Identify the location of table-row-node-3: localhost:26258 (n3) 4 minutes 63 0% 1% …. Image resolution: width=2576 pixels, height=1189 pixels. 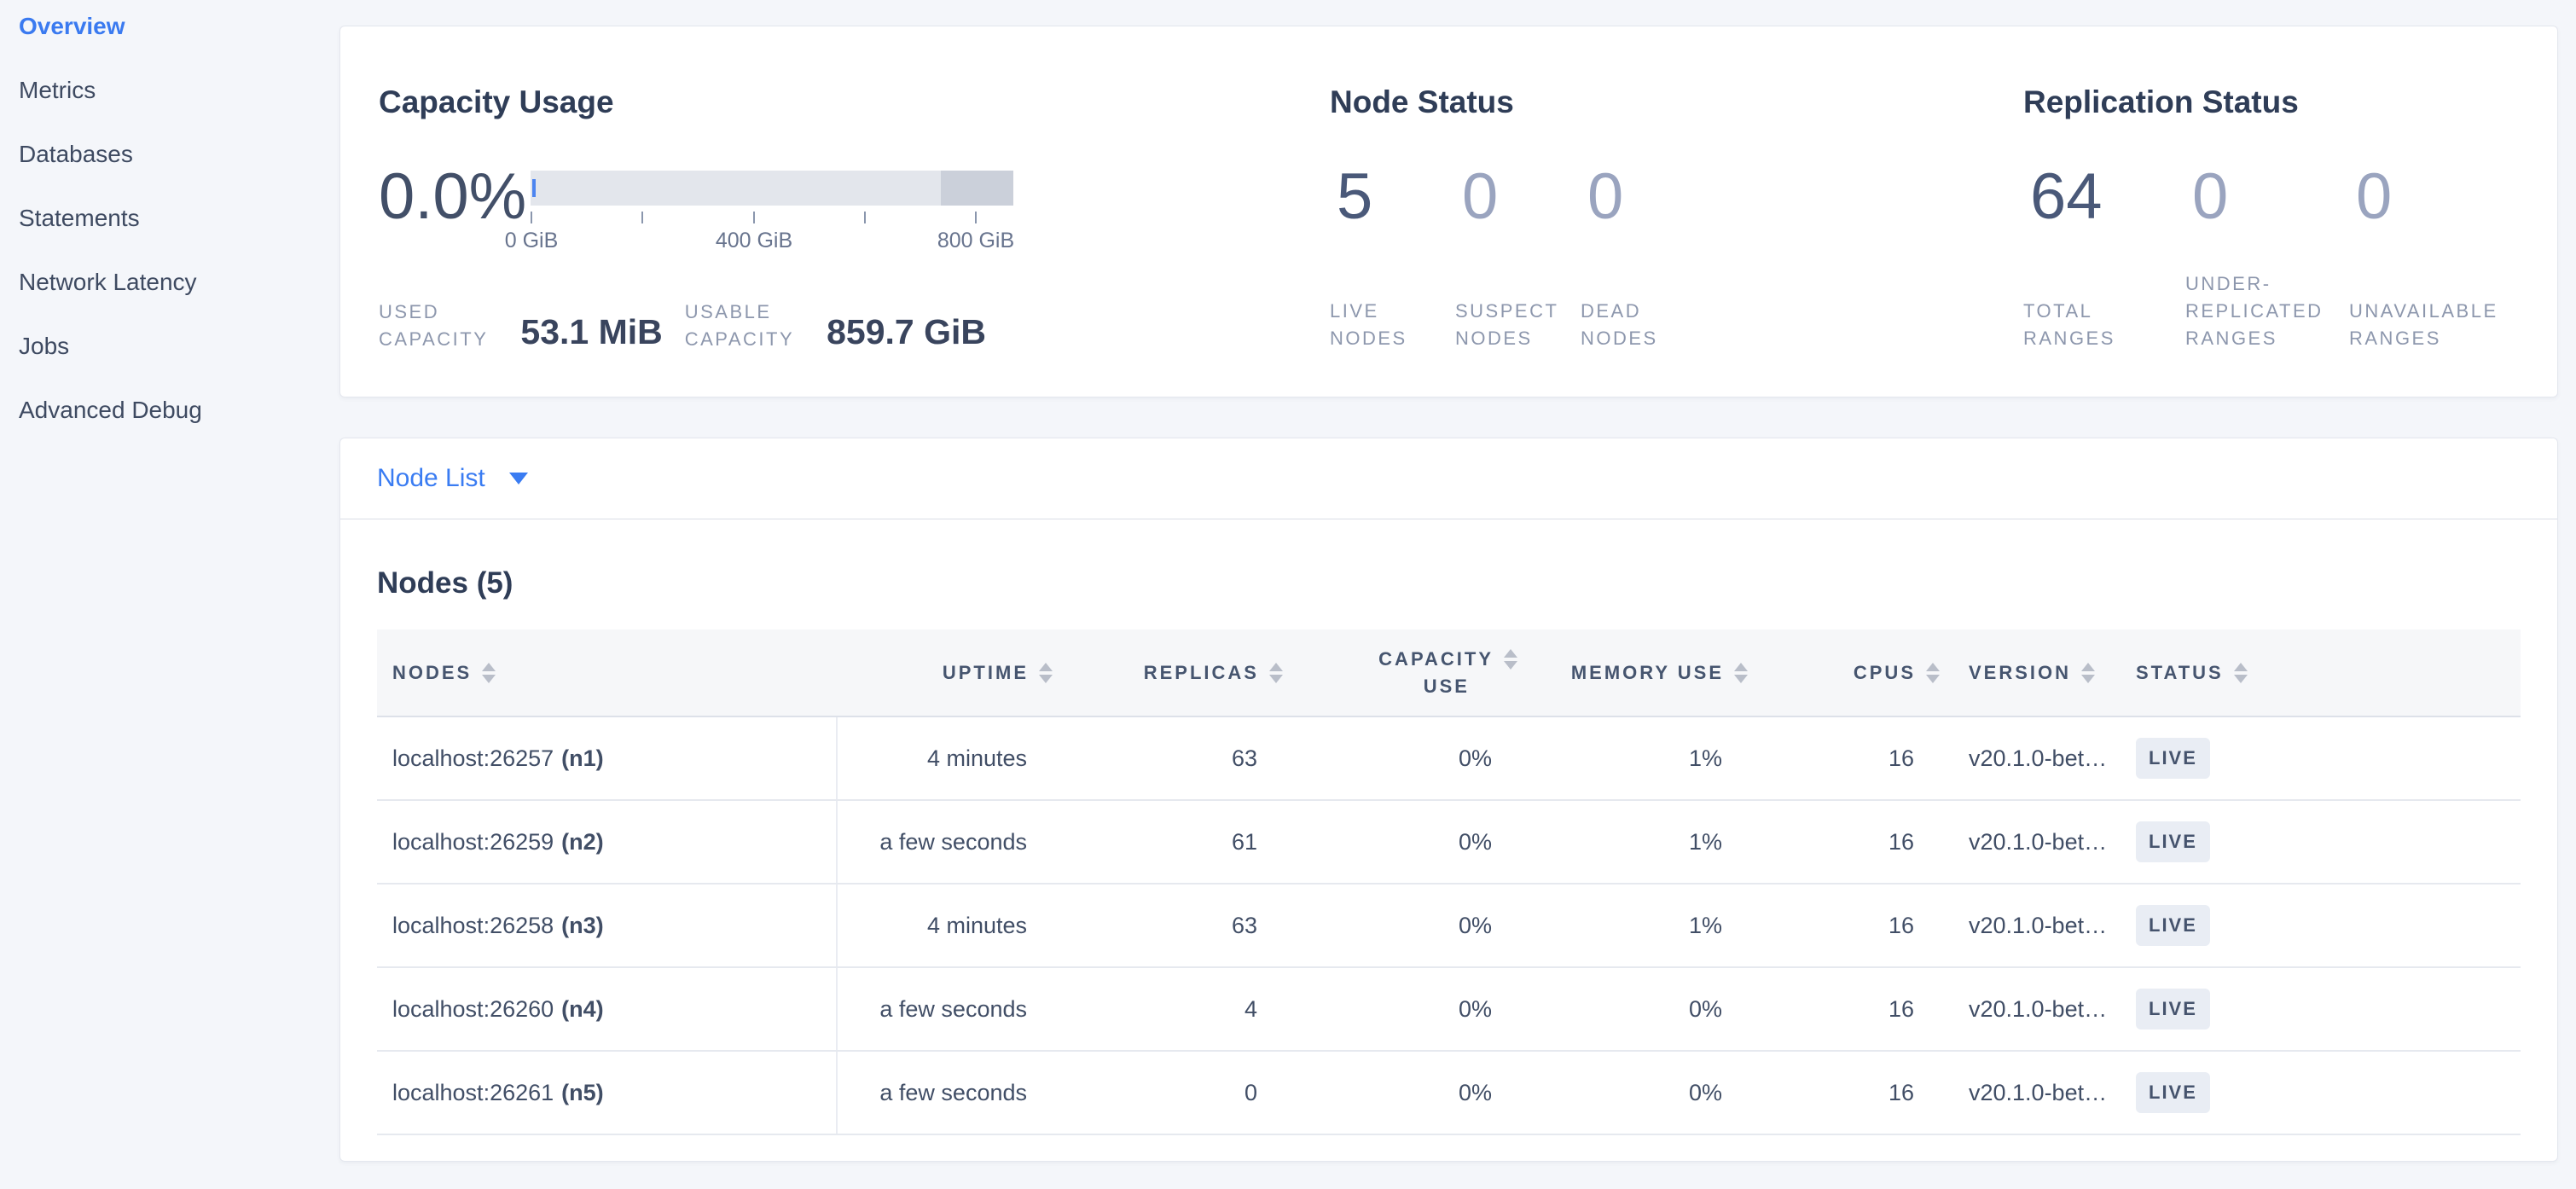
(1449, 926).